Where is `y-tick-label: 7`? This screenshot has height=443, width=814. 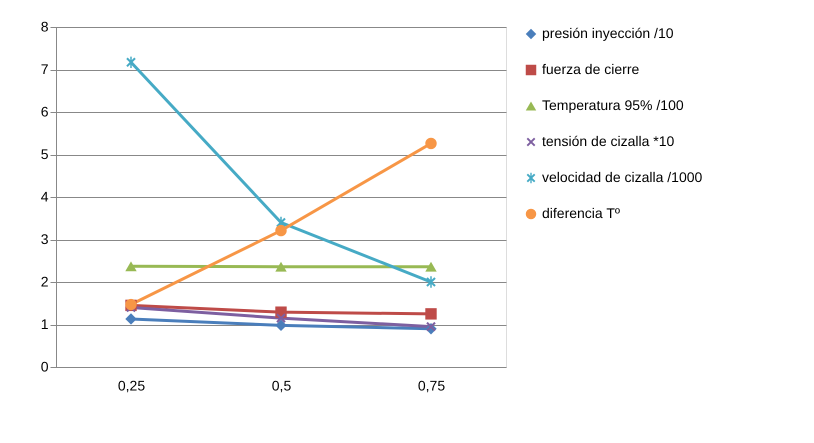
y-tick-label: 7 is located at coordinates (44, 69).